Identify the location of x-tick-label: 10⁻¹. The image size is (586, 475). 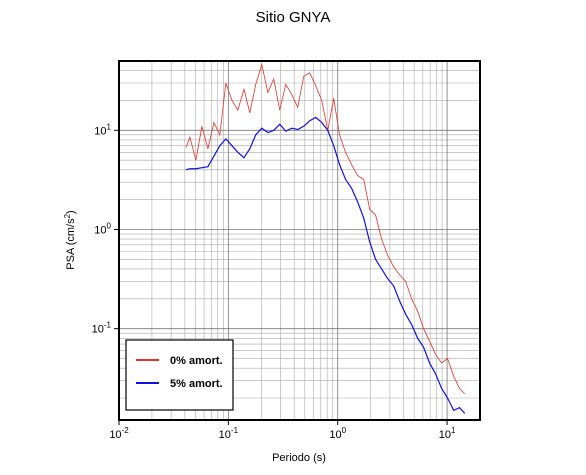
(229, 433).